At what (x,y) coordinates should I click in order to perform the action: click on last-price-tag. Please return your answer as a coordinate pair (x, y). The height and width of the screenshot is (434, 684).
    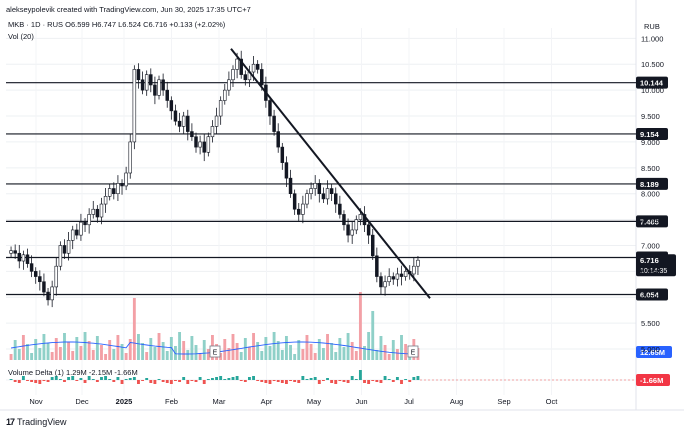
    Looking at the image, I should click on (656, 265).